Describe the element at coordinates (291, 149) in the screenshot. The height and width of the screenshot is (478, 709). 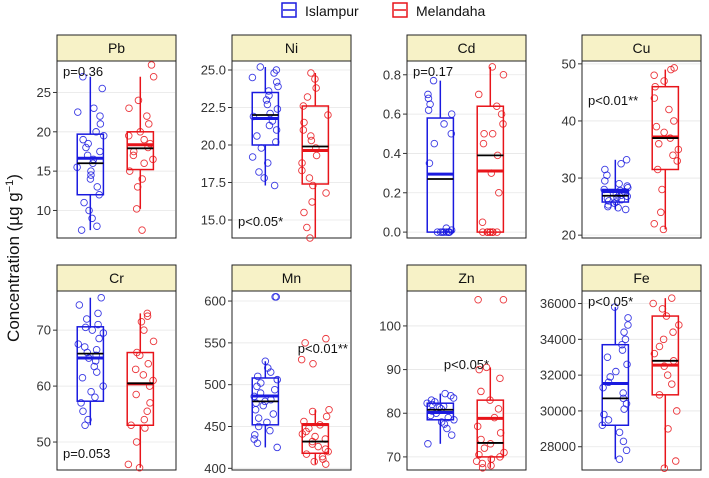
I see `plot-area-ni` at that location.